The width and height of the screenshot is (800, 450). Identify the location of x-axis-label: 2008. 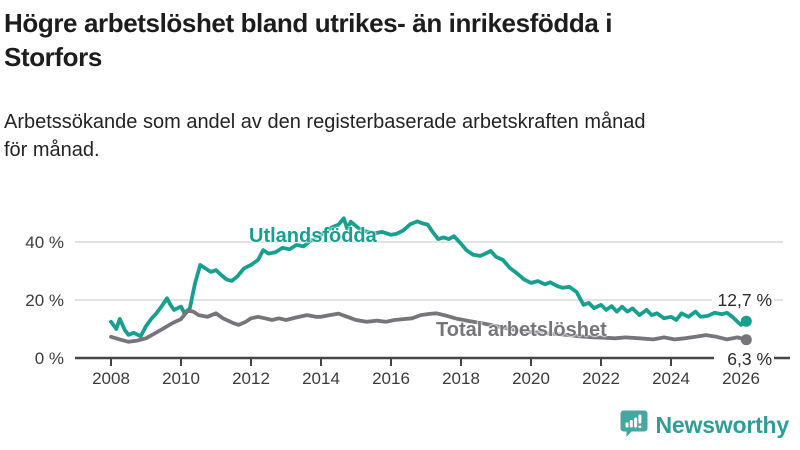
(111, 378).